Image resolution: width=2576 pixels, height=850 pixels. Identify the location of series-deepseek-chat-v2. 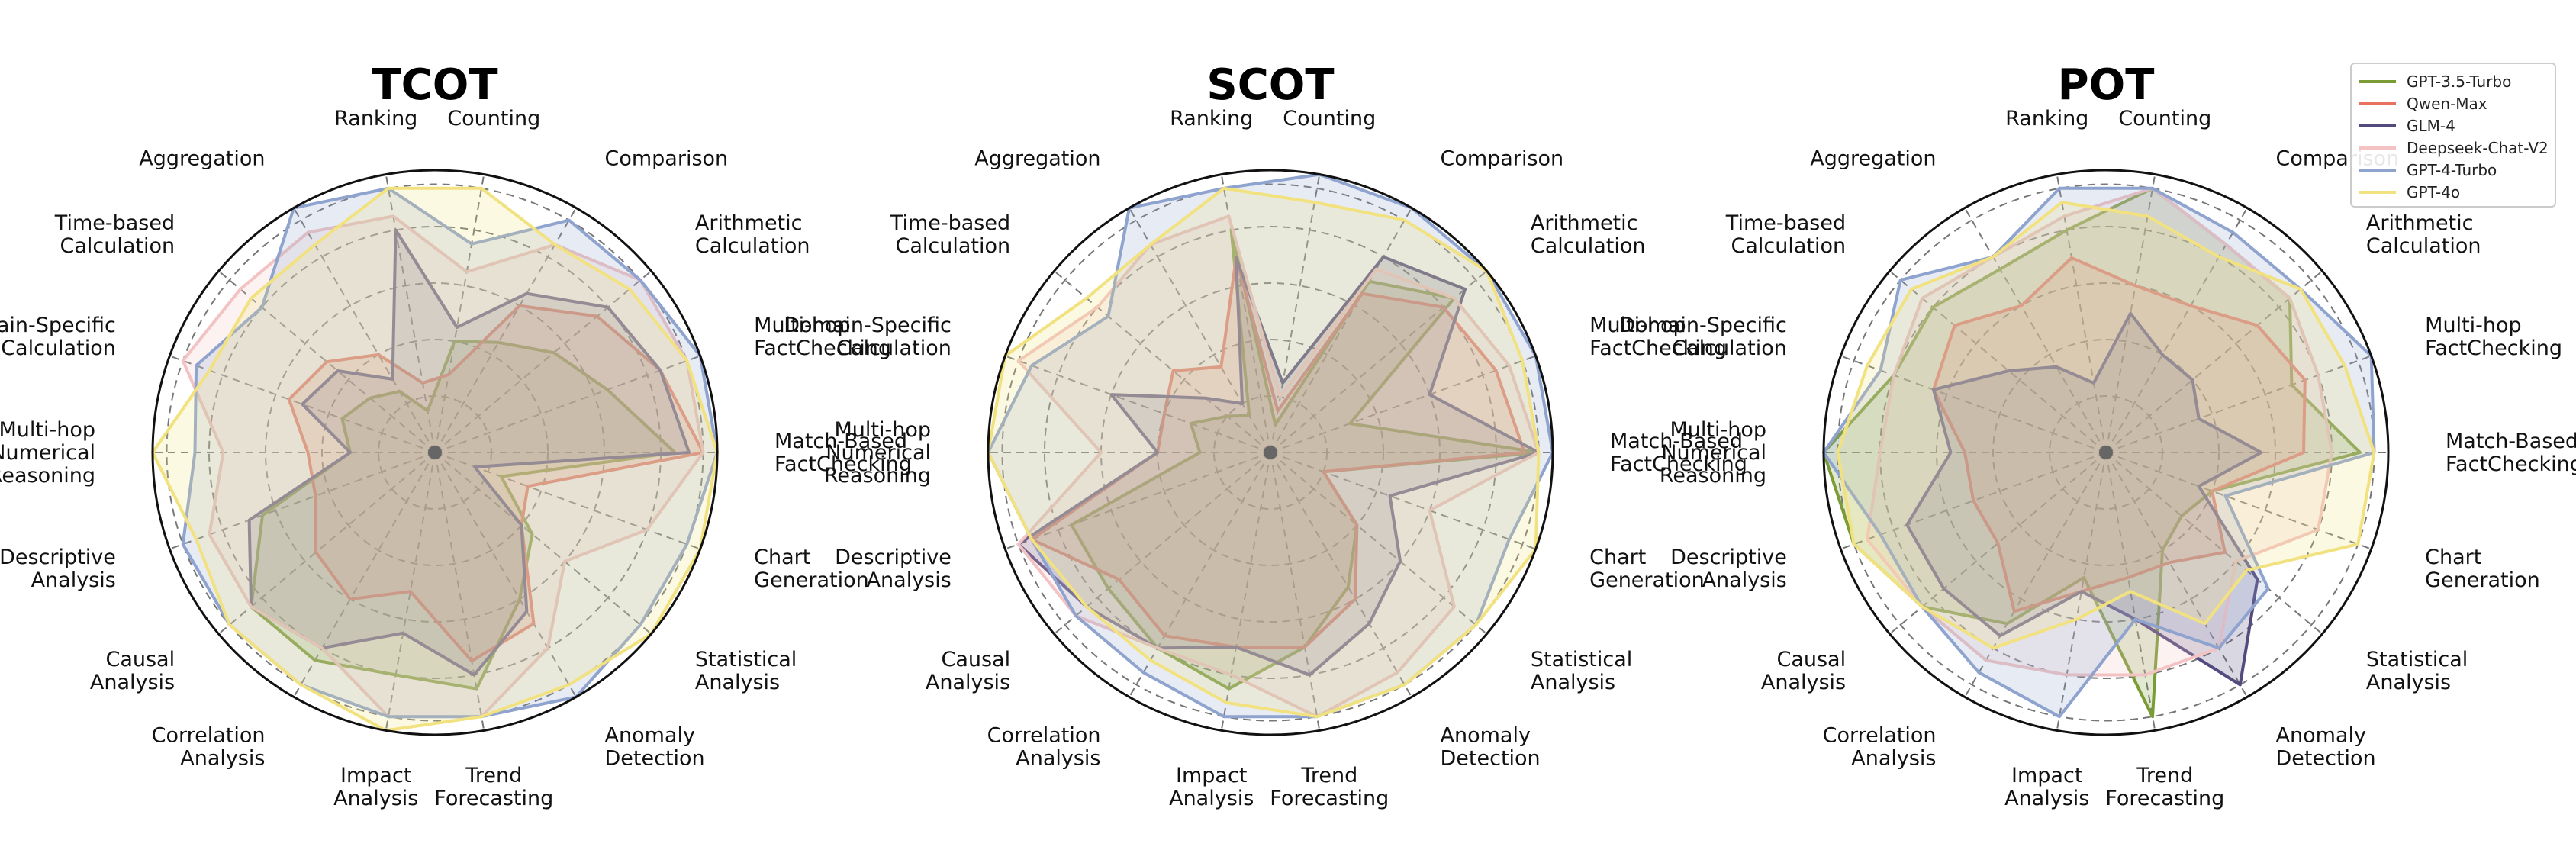
(2099, 431).